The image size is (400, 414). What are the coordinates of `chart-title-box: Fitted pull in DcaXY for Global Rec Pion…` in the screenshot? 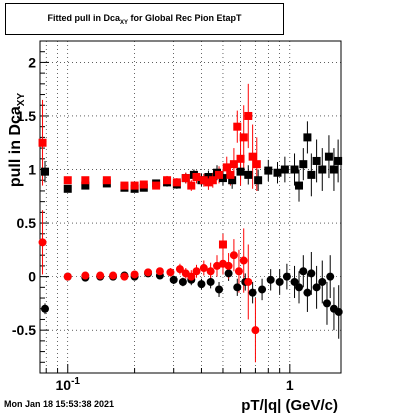 It's located at (144, 19).